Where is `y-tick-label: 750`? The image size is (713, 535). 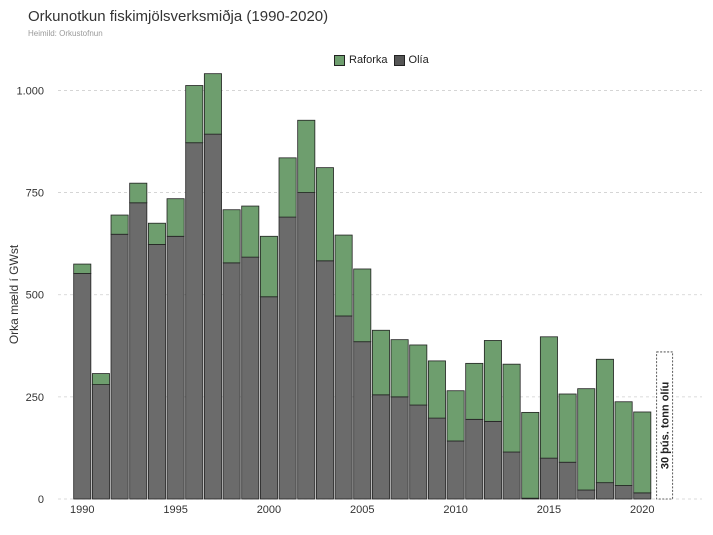 y-tick-label: 750 is located at coordinates (35, 194).